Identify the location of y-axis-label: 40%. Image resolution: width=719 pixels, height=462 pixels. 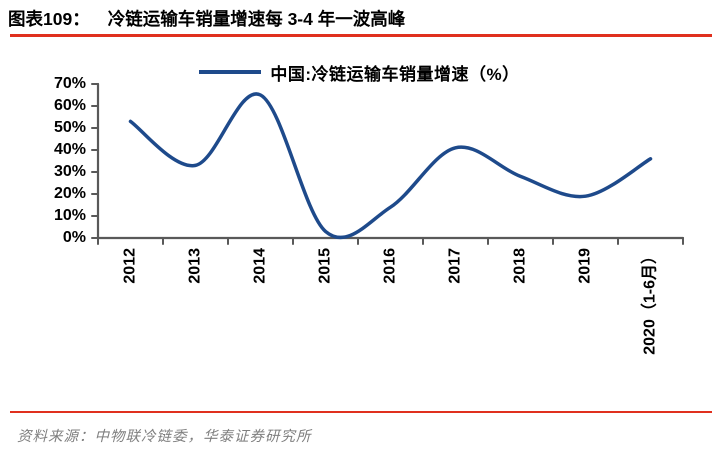
(69, 149).